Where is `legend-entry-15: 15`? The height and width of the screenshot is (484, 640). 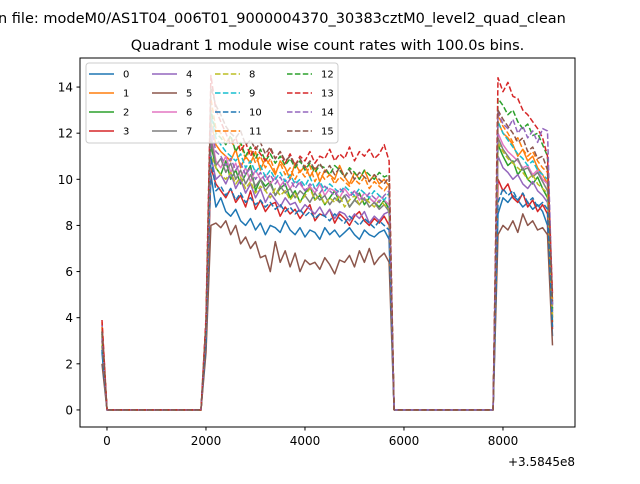 legend-entry-15: 15 is located at coordinates (310, 132).